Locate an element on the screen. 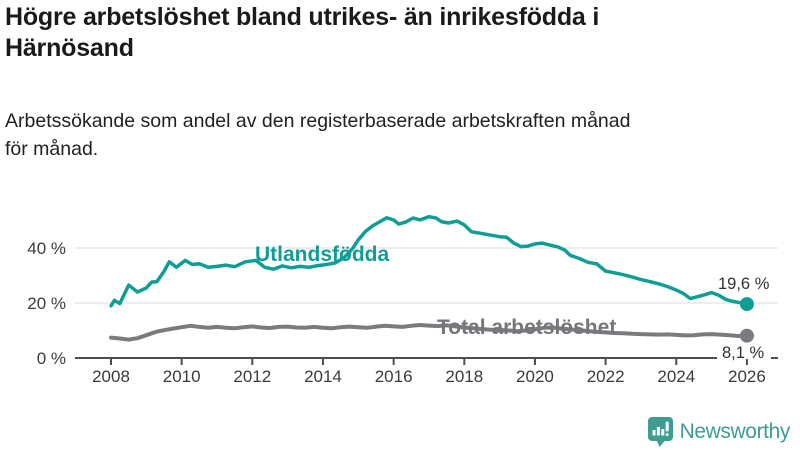 The height and width of the screenshot is (450, 800). newsworthy-logo: Newsworthy is located at coordinates (719, 432).